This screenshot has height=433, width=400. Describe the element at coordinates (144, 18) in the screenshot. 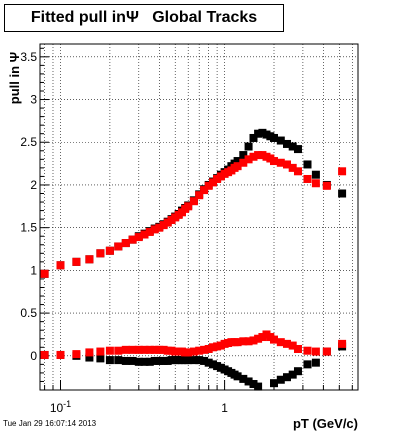

I see `chart-title: Fitted pull inΨ Global Tracks` at that location.